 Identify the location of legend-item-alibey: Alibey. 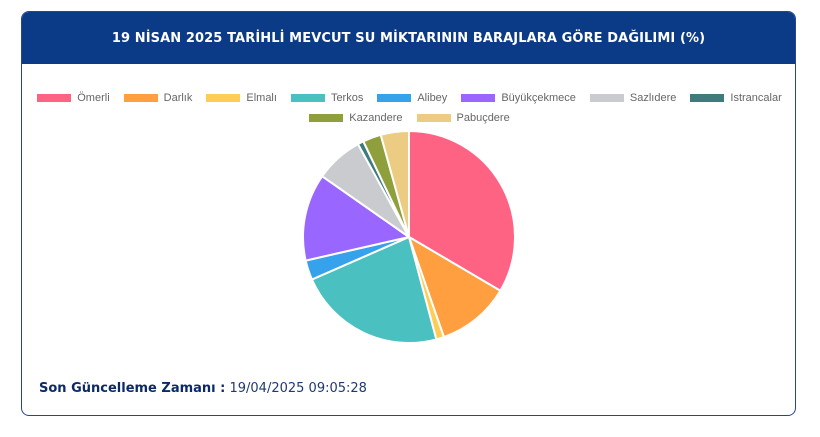
(412, 98).